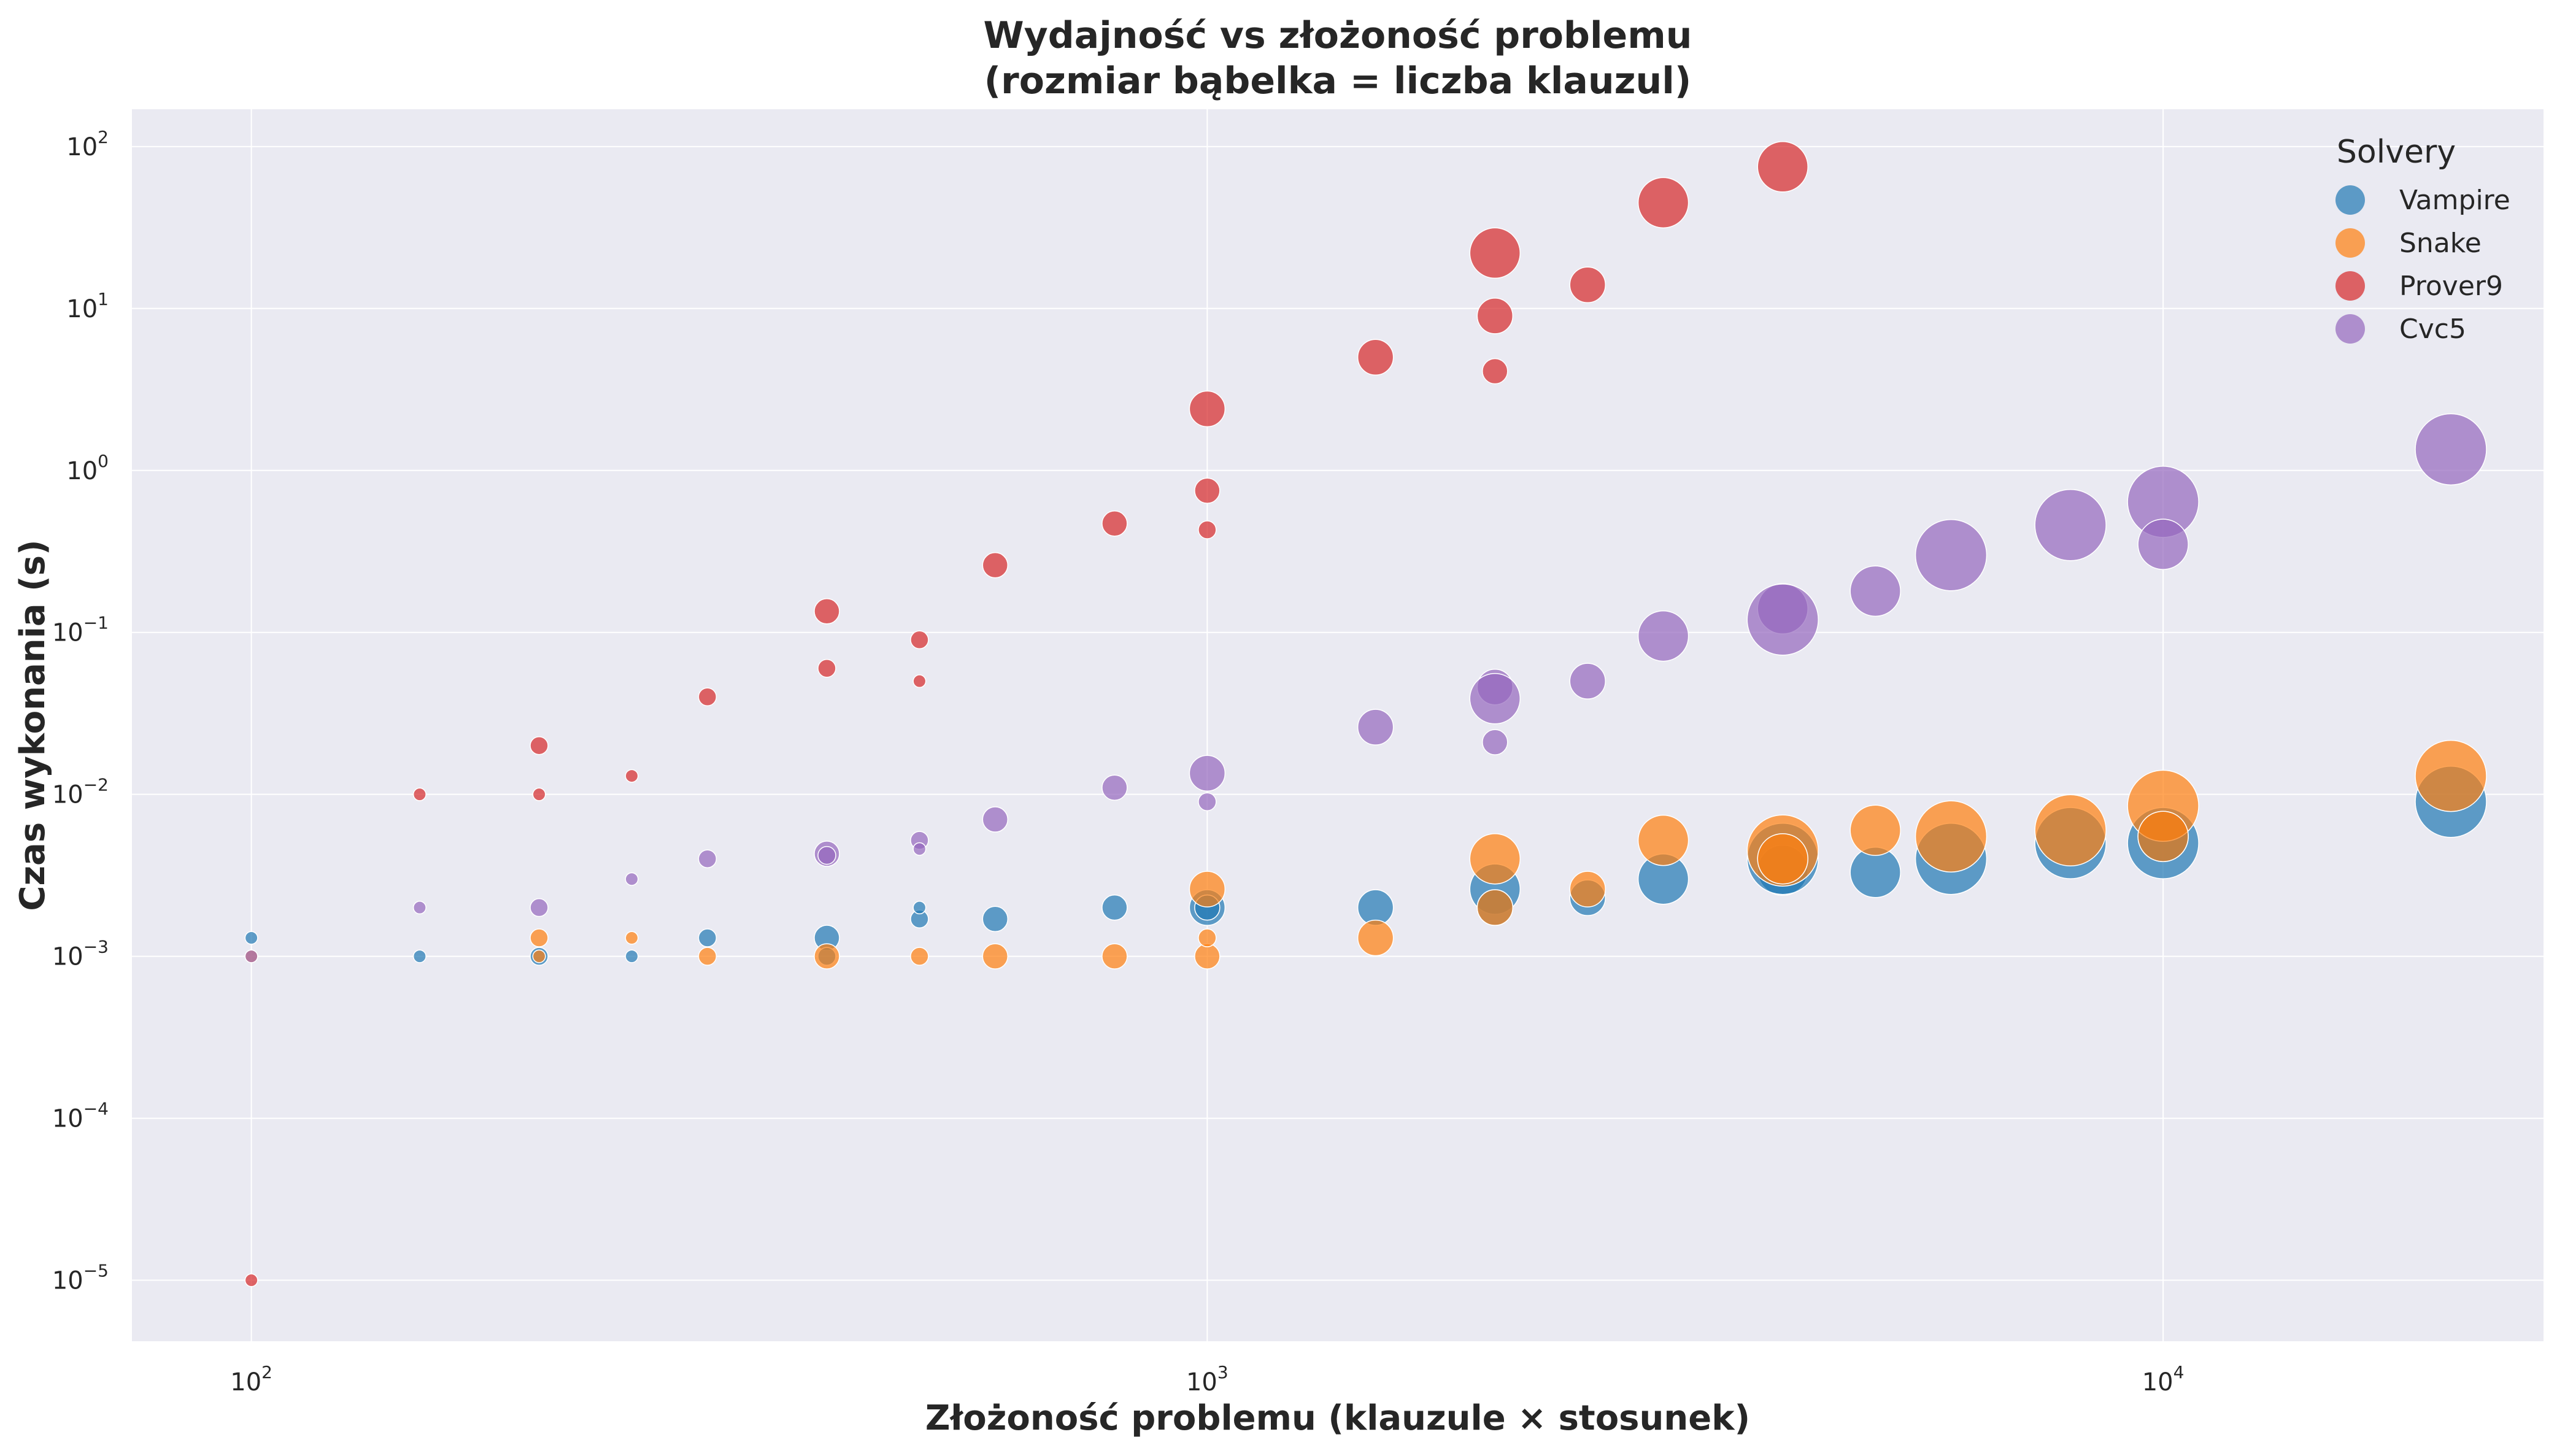  What do you see at coordinates (2440, 243) in the screenshot?
I see `legend-label: Snake` at bounding box center [2440, 243].